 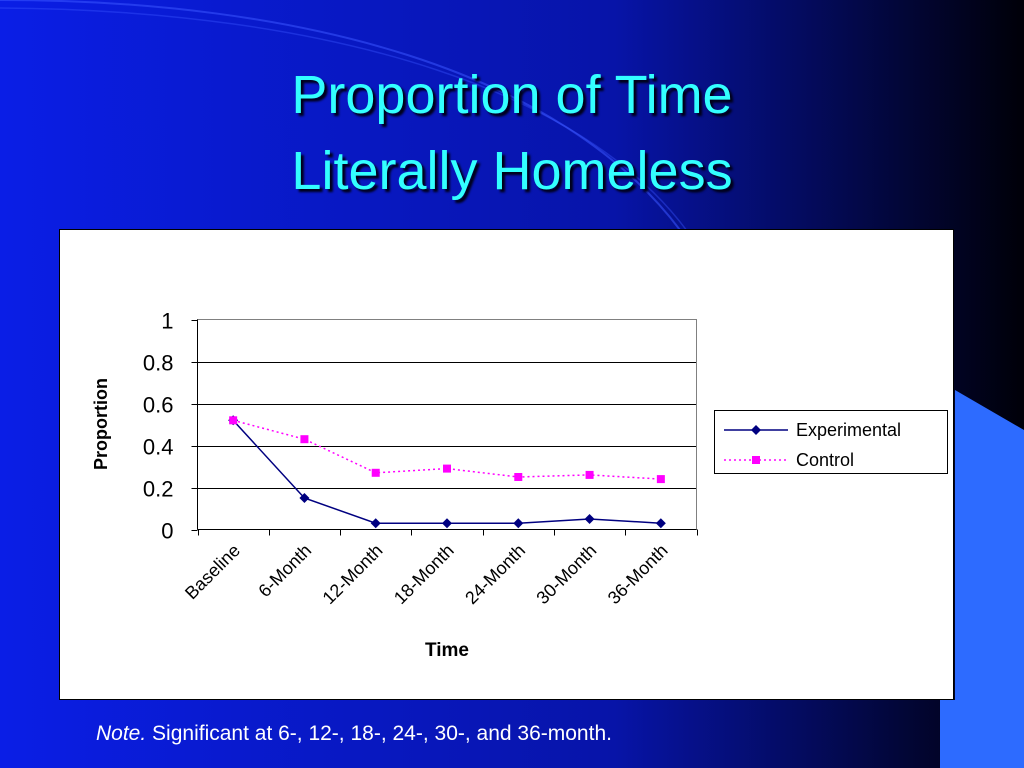 What do you see at coordinates (756, 430) in the screenshot?
I see `legend-marker-experimental` at bounding box center [756, 430].